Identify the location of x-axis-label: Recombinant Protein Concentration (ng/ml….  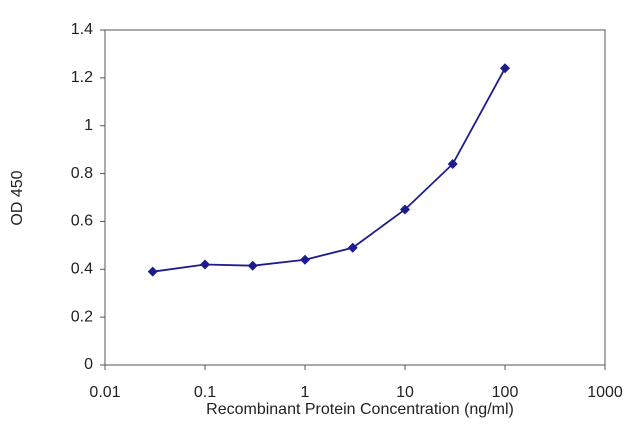
(360, 409).